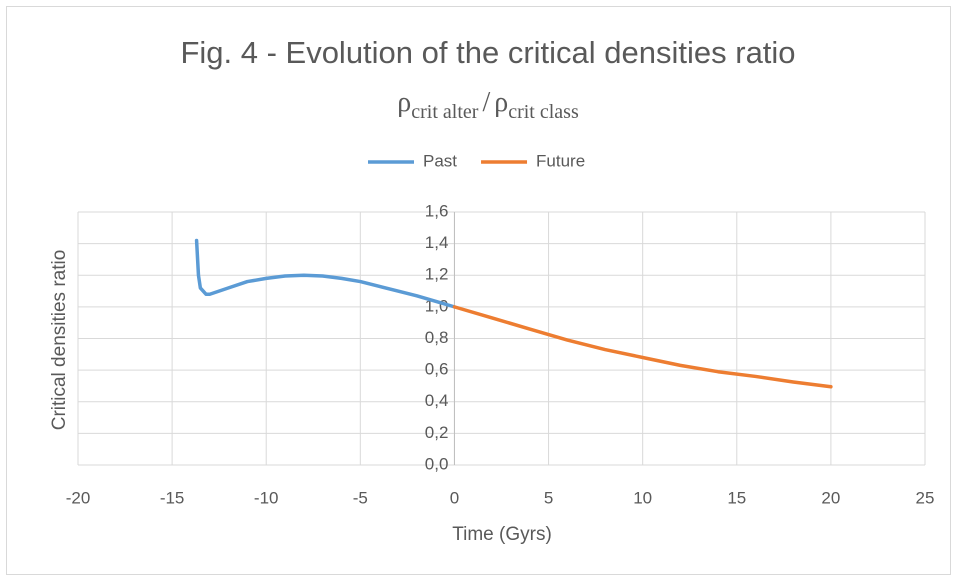  What do you see at coordinates (437, 274) in the screenshot?
I see `y-tick-label: 1,2` at bounding box center [437, 274].